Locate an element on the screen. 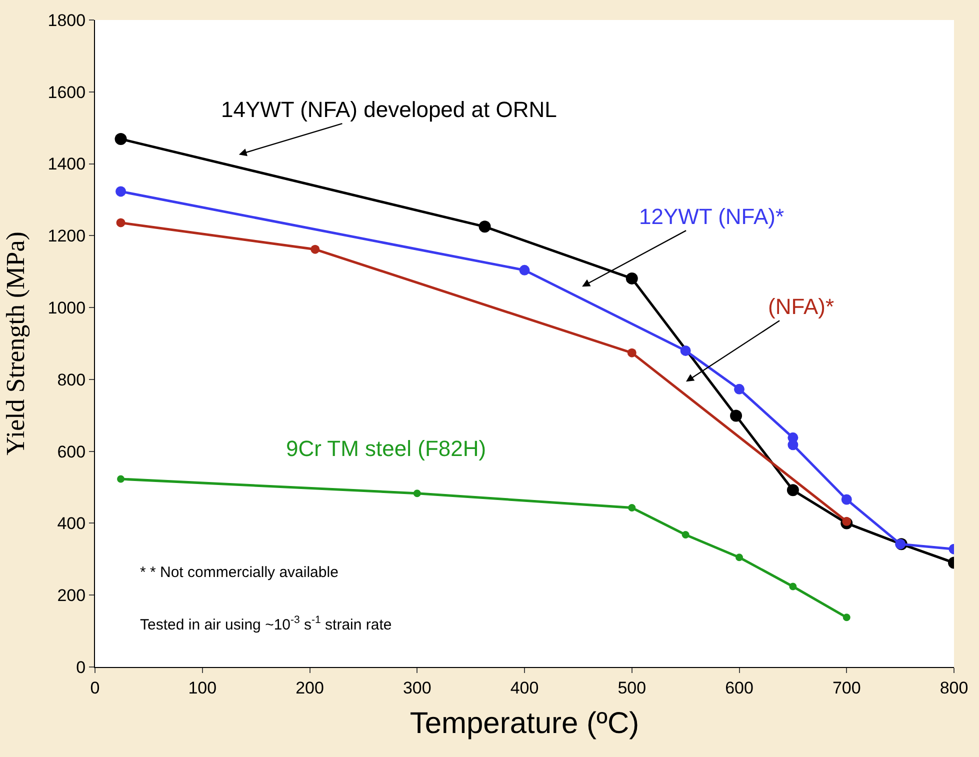 The height and width of the screenshot is (757, 979). annotation: (NFA)* is located at coordinates (801, 306).